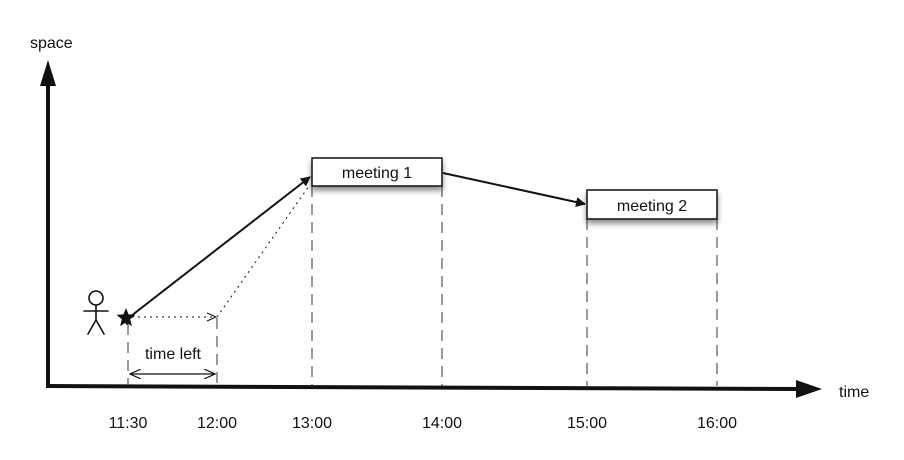 The width and height of the screenshot is (904, 460). Describe the element at coordinates (126, 317) in the screenshot. I see `star-icon` at that location.